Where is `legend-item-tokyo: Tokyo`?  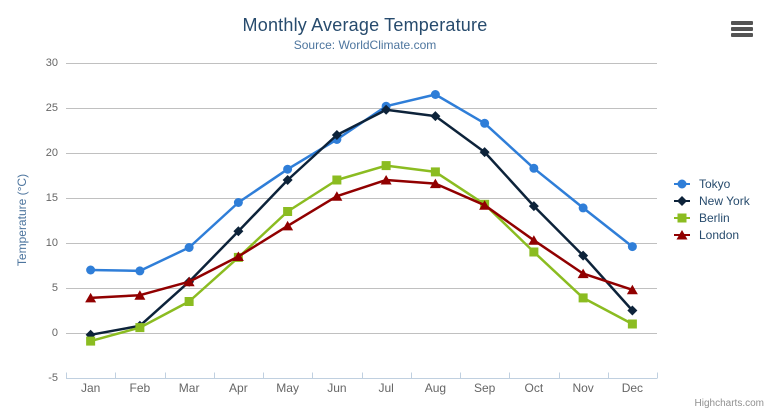
legend-item-tokyo: Tokyo is located at coordinates (712, 183).